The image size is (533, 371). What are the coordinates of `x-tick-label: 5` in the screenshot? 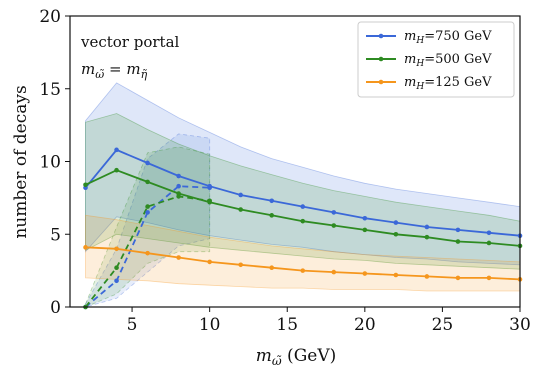 It's located at (132, 325).